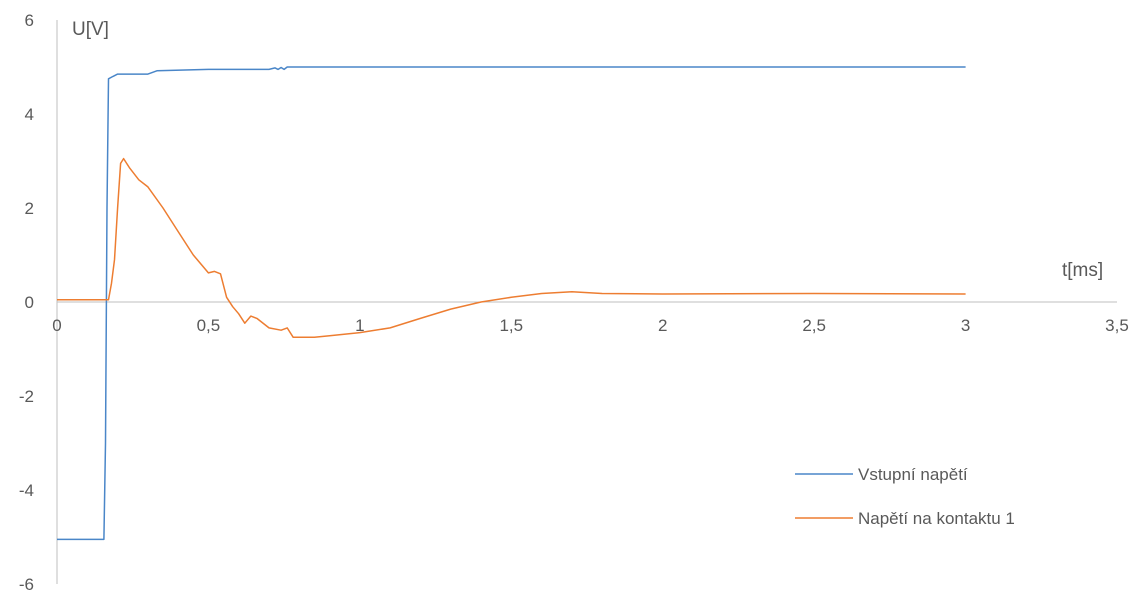  I want to click on x-tick-label: 3,5, so click(1117, 325).